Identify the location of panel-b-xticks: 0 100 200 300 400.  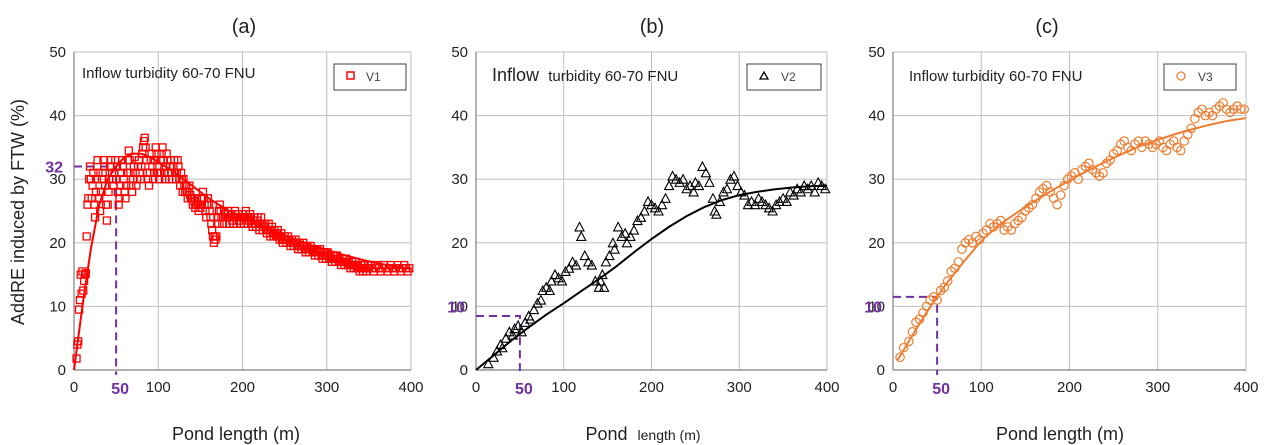
(656, 387).